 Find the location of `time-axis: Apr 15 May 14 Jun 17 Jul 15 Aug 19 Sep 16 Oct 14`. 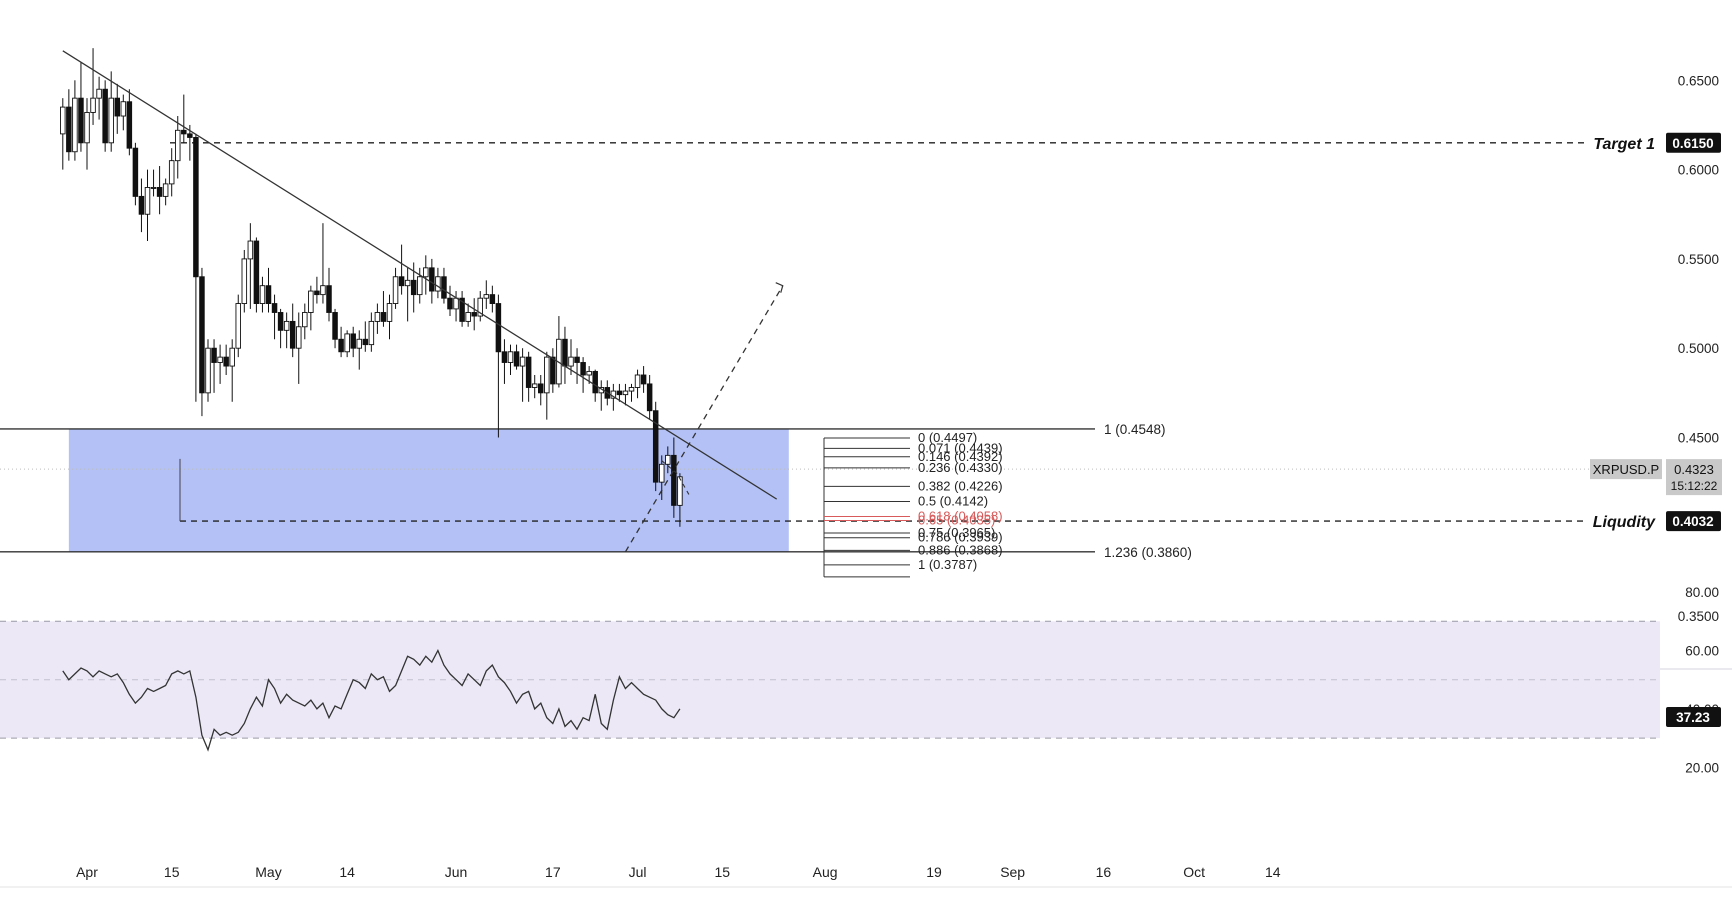

time-axis: Apr 15 May 14 Jun 17 Jul 15 Aug 19 Sep 16 Oct 14 is located at coordinates (866, 876).